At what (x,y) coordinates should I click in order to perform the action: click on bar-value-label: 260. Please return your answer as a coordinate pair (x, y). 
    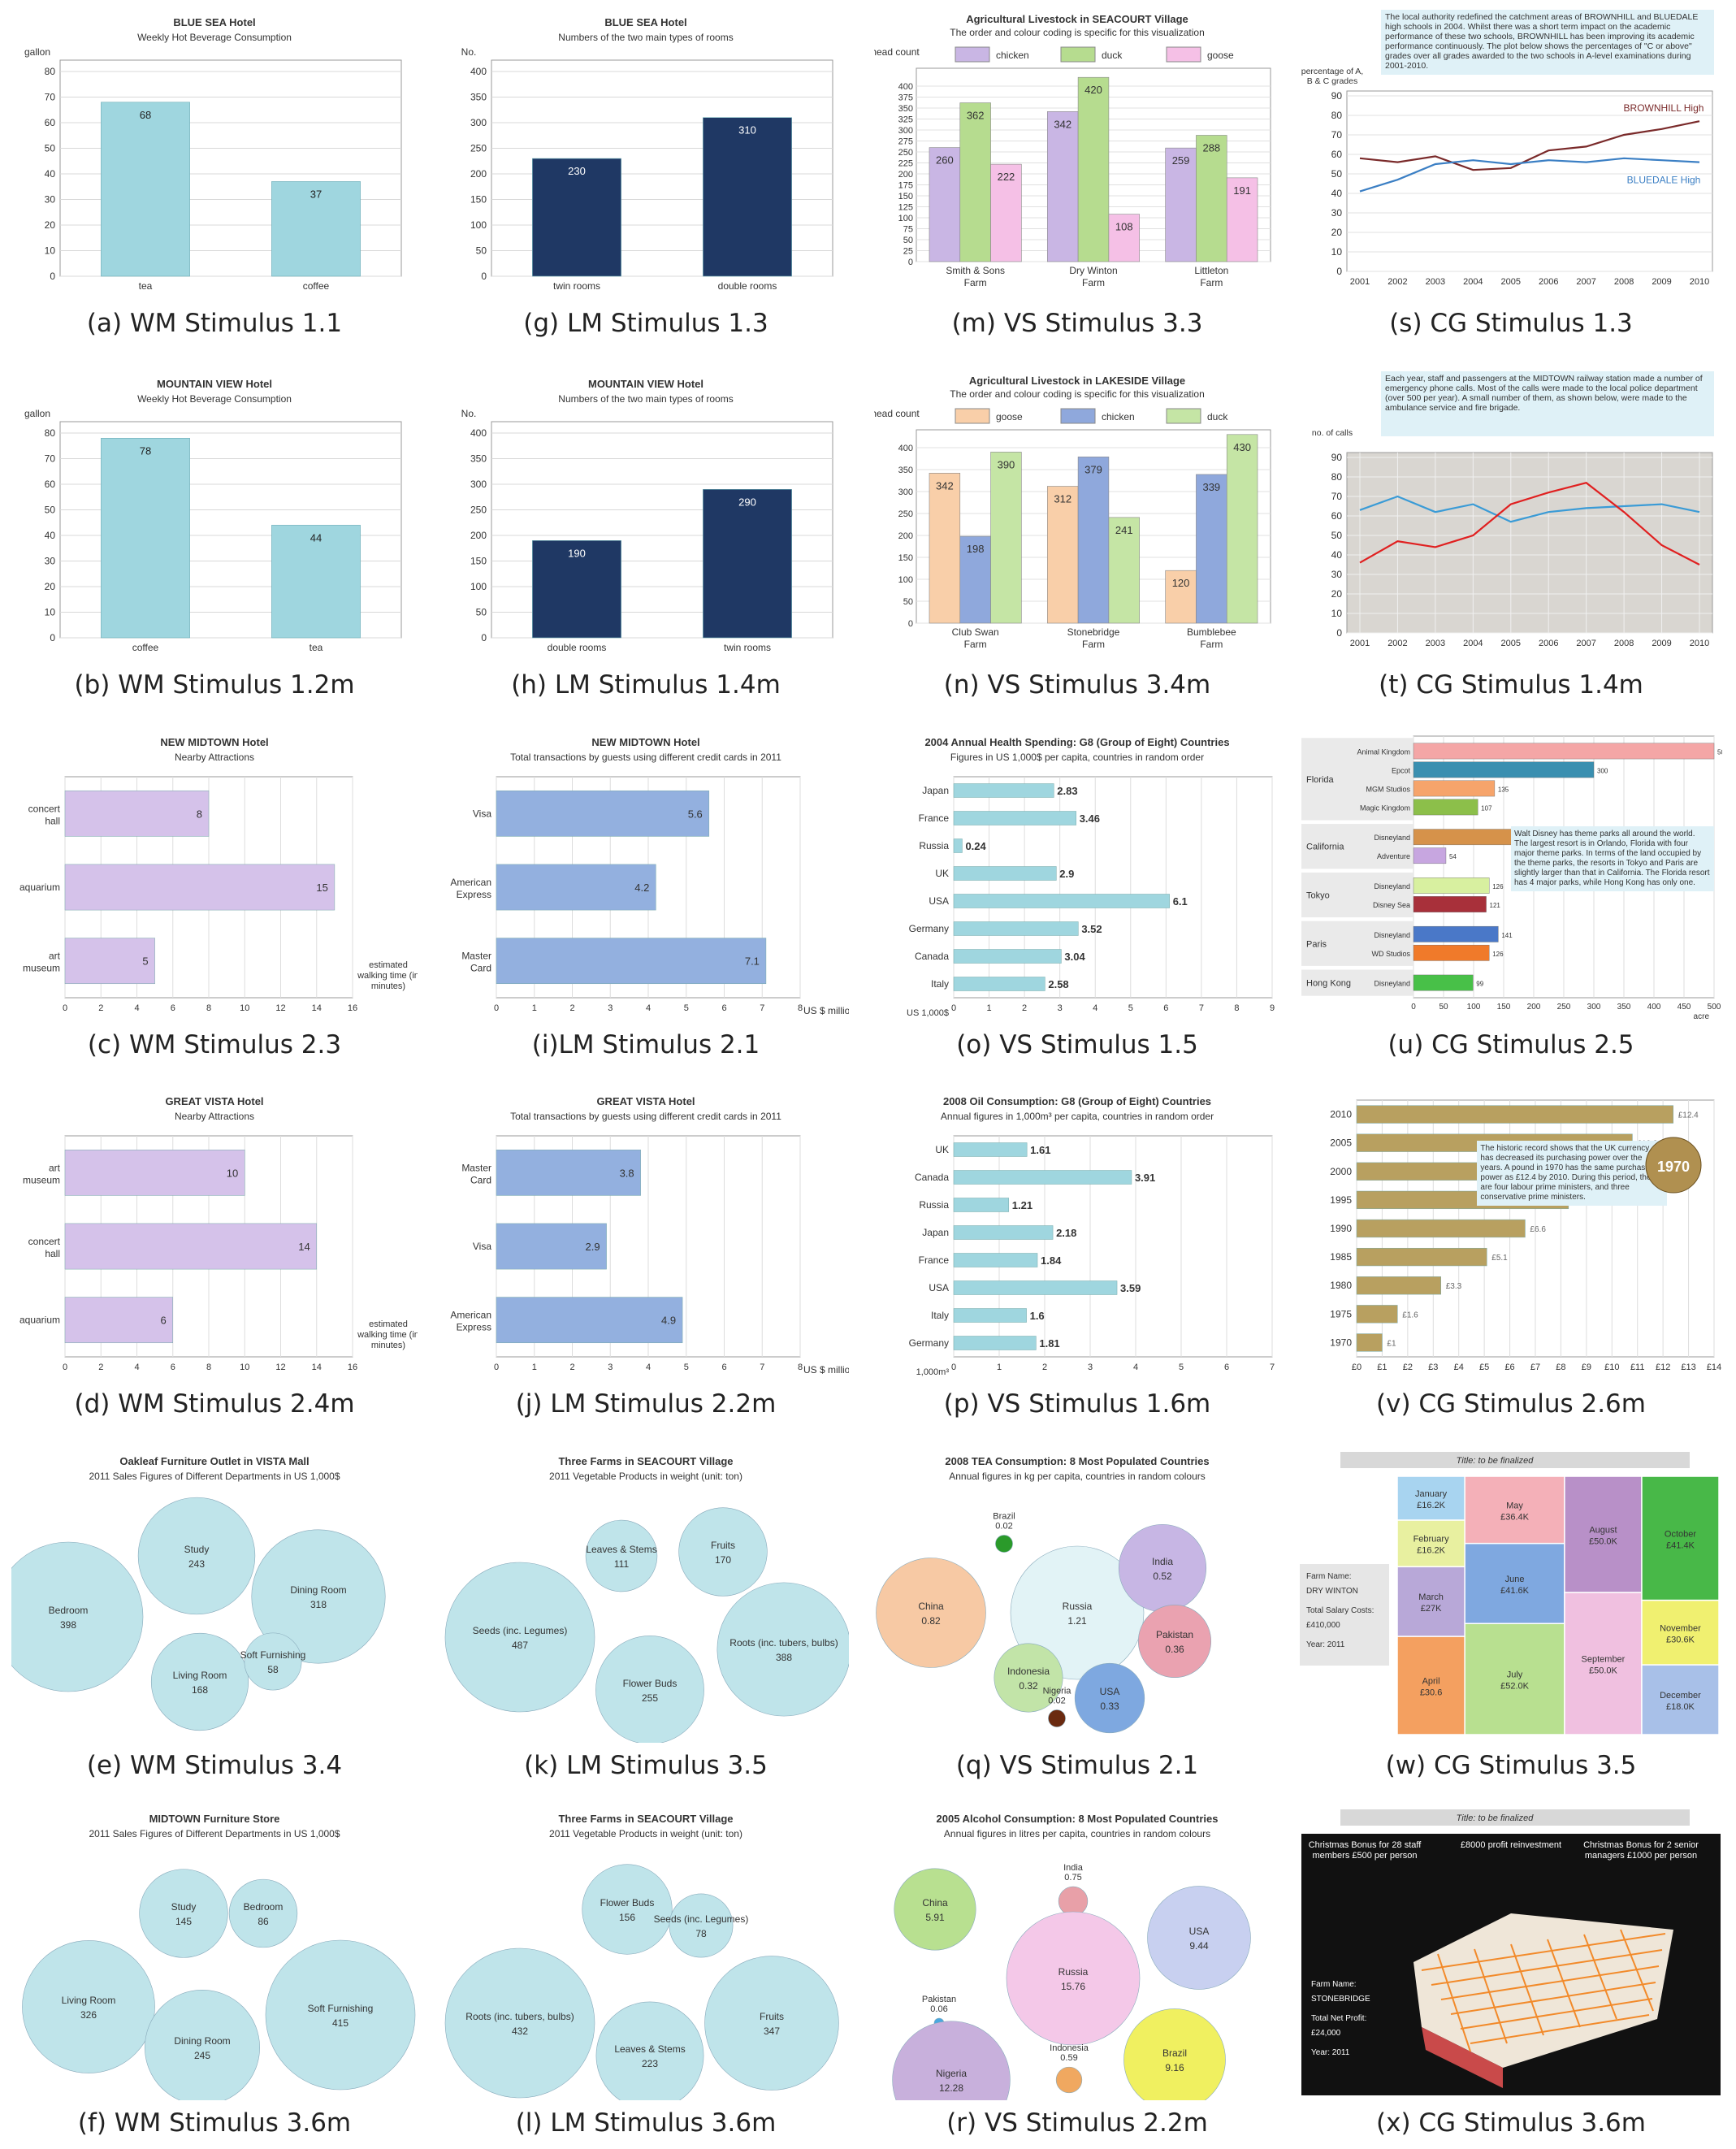
    Looking at the image, I should click on (945, 160).